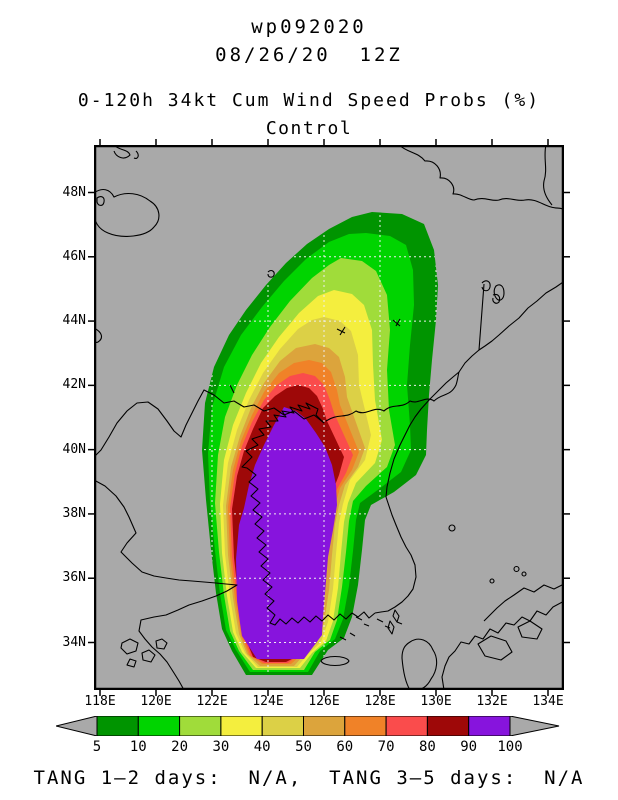  I want to click on colorbar-arrow-left, so click(77, 726).